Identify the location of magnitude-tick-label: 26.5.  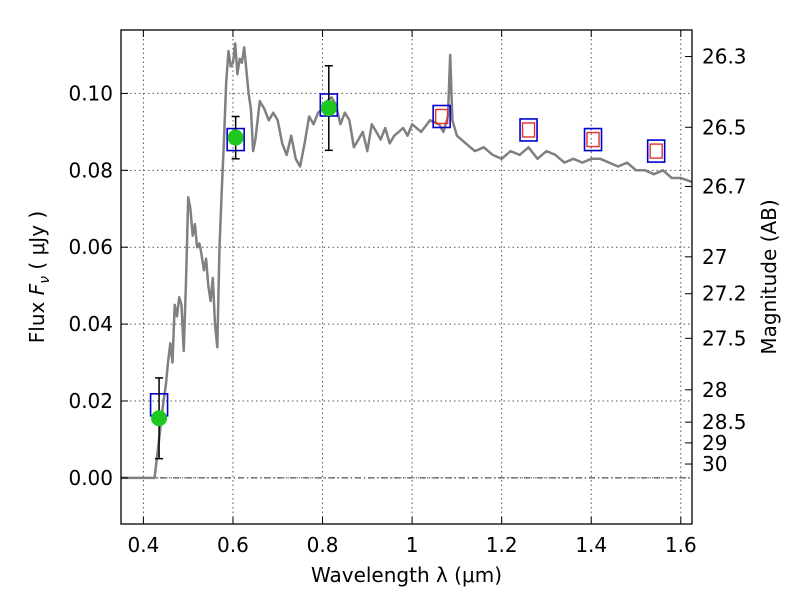
(724, 127).